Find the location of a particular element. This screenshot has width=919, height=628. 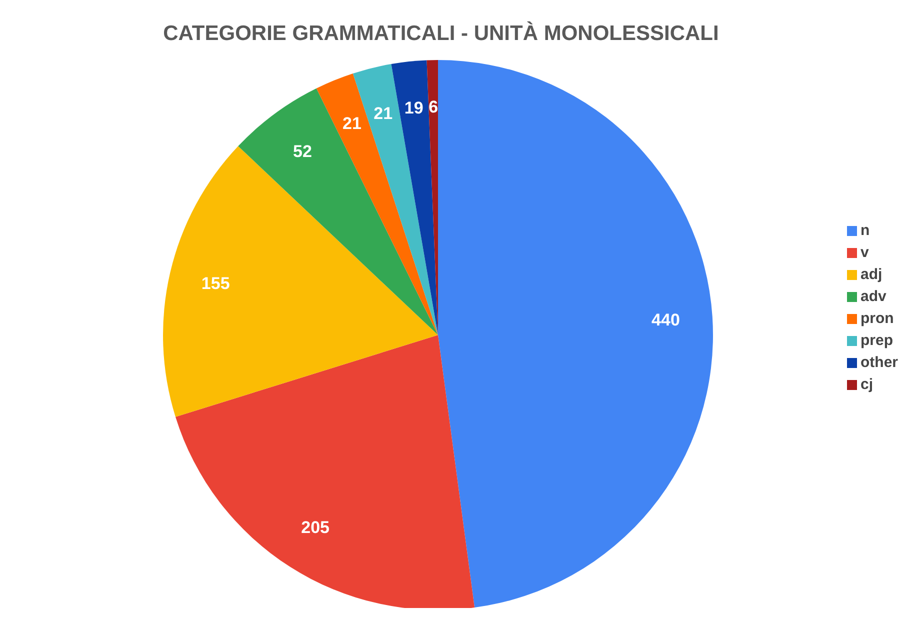

legend-label: cj is located at coordinates (867, 385).